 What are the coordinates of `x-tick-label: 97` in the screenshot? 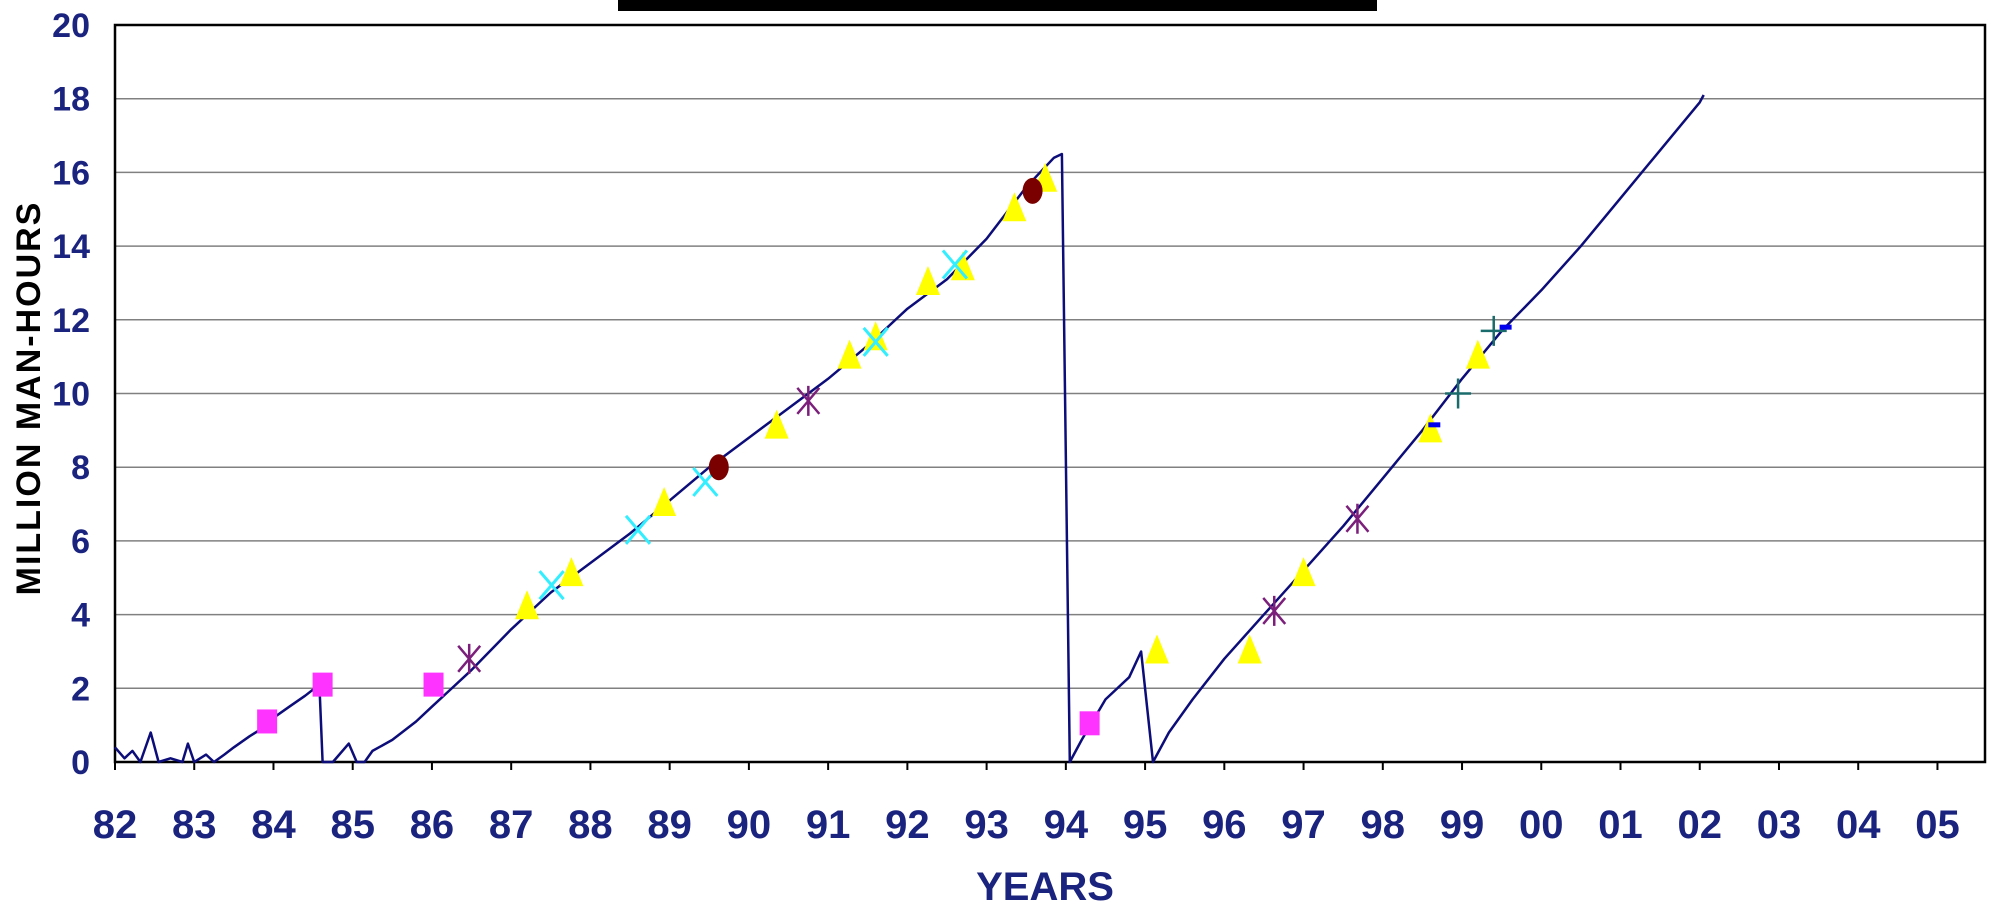 It's located at (1303, 825).